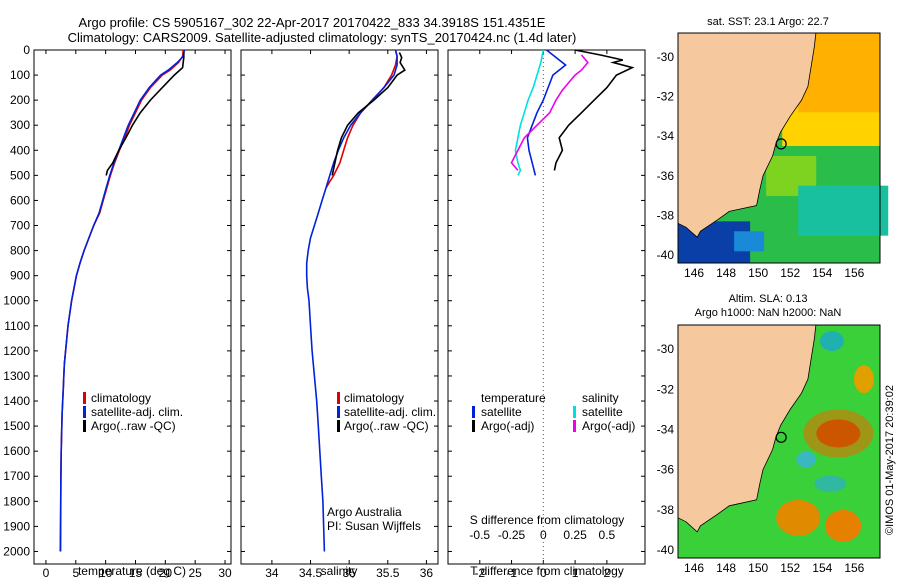 This screenshot has height=580, width=900. Describe the element at coordinates (666, 389) in the screenshot. I see `y-tick-label: -32` at that location.